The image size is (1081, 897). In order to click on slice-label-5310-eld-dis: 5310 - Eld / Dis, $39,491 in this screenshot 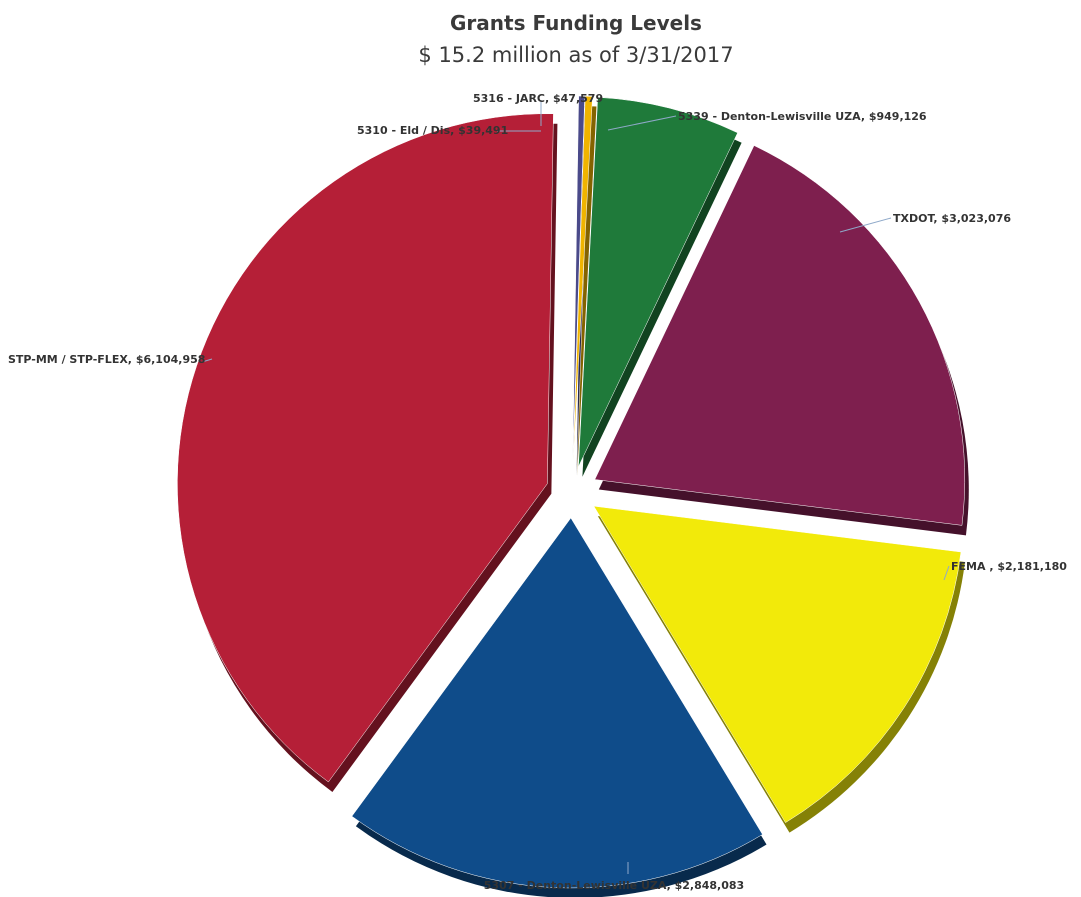, I will do `click(432, 130)`.